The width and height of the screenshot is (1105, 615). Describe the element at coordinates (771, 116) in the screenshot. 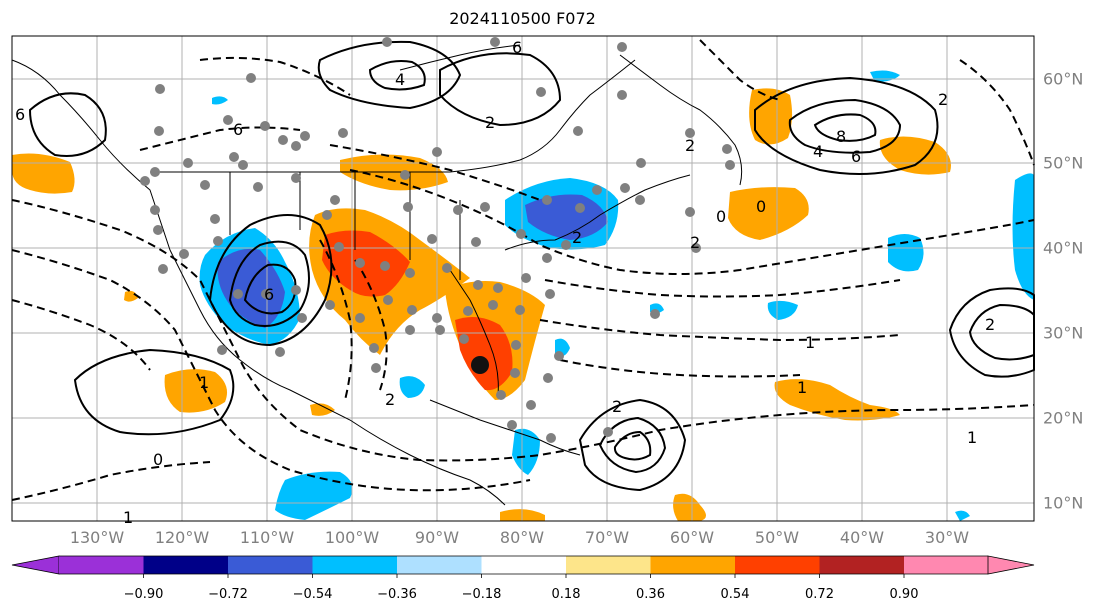

I see `shade-orange-atlantic` at that location.